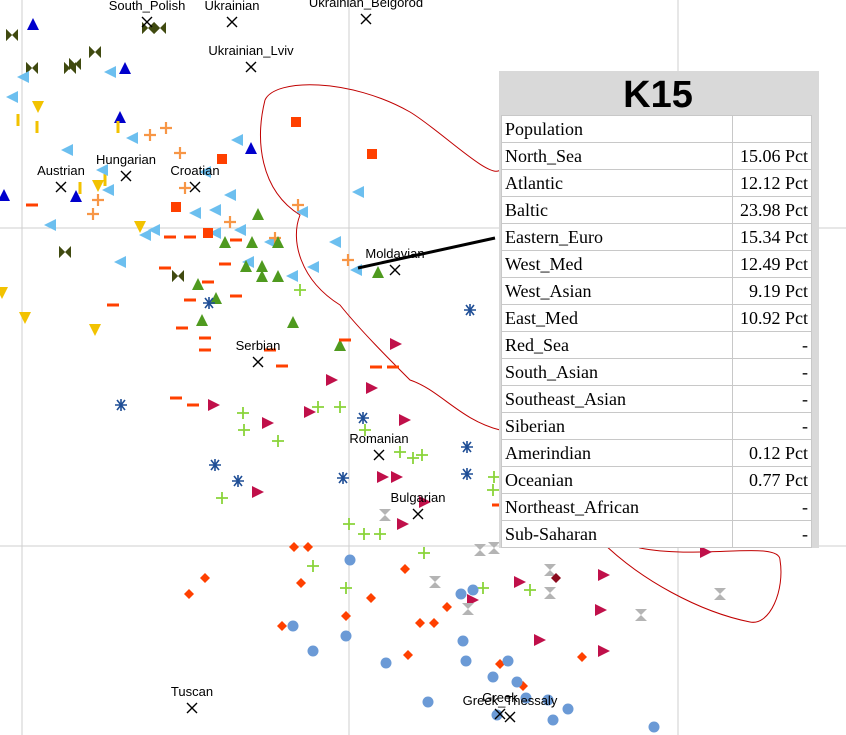  Describe the element at coordinates (382, 128) in the screenshot. I see `contour-line-upper` at that location.